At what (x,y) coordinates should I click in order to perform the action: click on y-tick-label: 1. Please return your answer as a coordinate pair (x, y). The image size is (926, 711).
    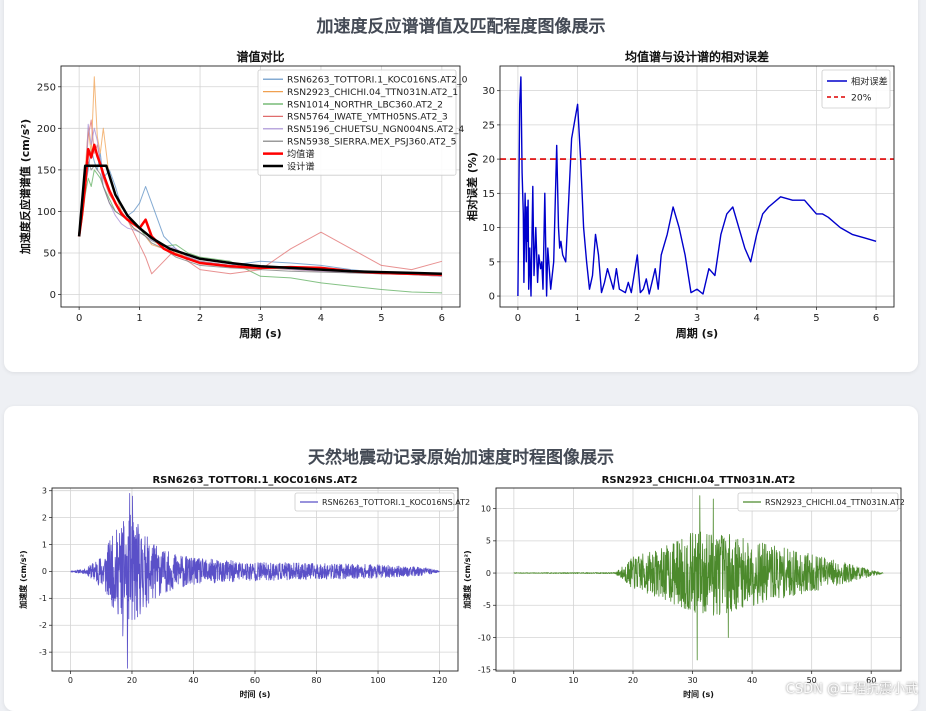
    Looking at the image, I should click on (44, 544).